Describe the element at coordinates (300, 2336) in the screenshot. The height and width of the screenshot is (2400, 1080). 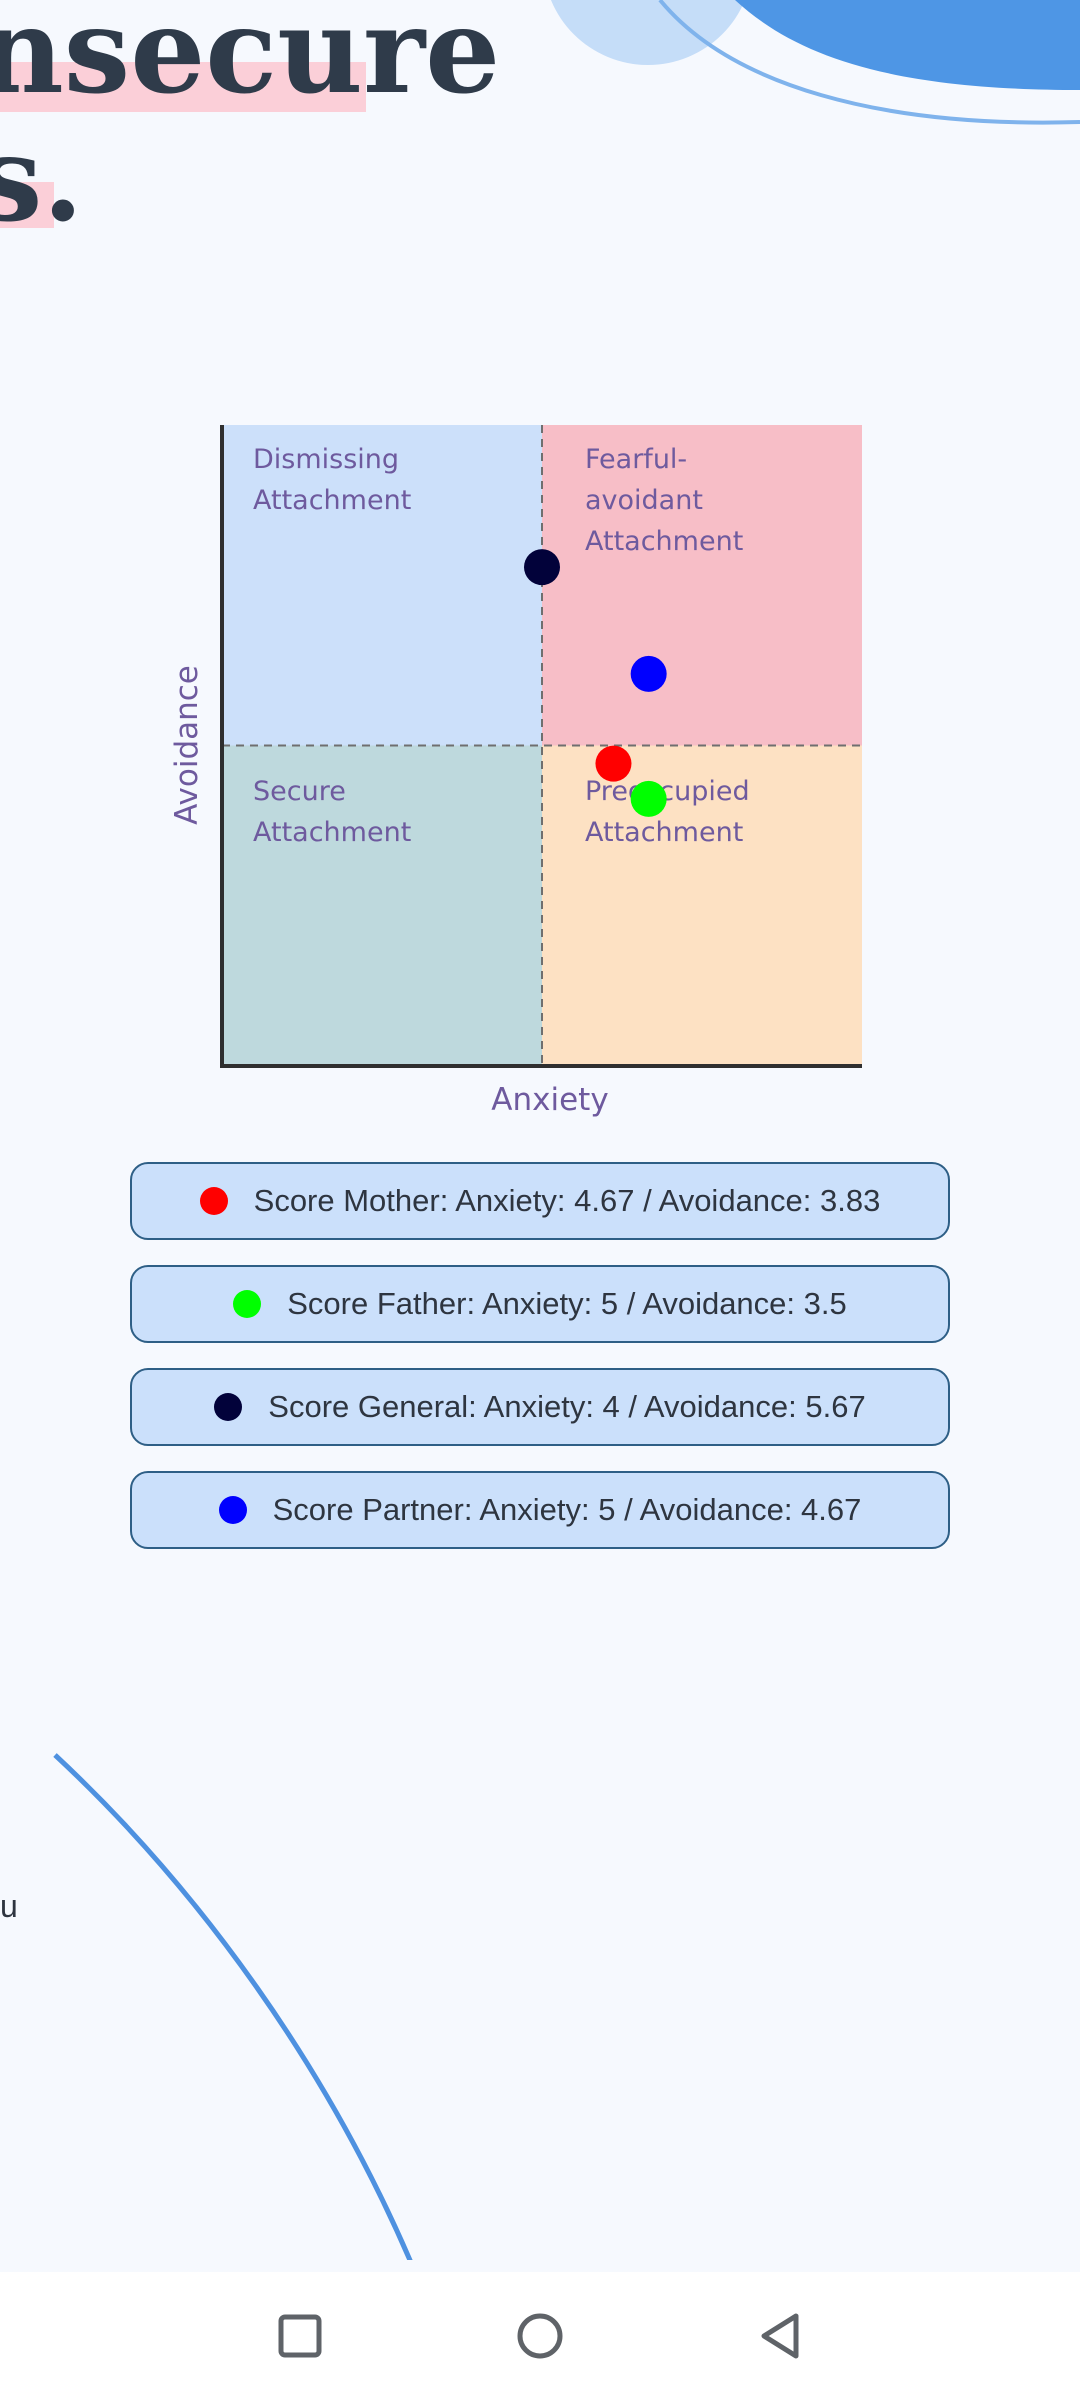
I see `square-icon` at that location.